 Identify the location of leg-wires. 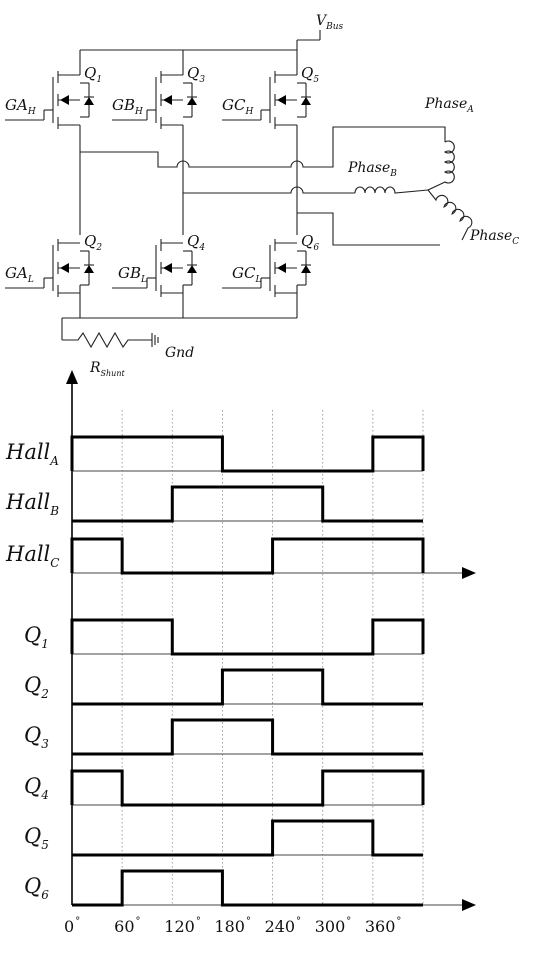
(188, 184).